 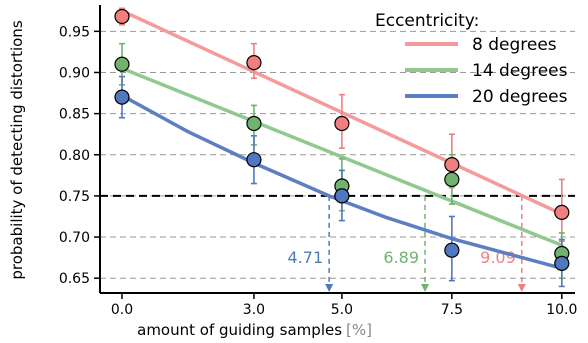 I want to click on legend-label: 14 degrees, so click(x=520, y=71).